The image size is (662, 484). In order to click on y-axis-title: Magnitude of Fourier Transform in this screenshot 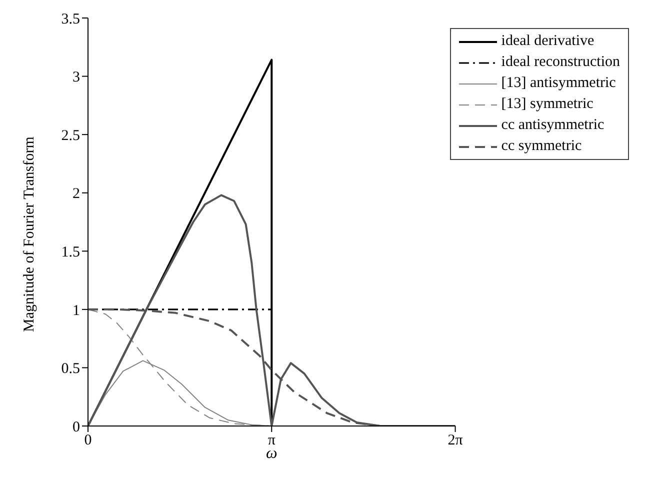, I will do `click(29, 234)`.